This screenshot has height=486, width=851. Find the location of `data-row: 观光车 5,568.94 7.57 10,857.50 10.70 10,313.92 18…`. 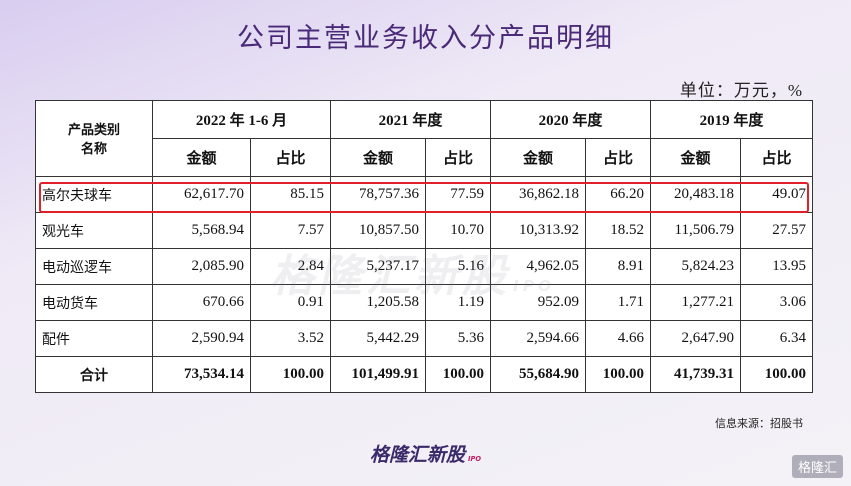

data-row: 观光车 5,568.94 7.57 10,857.50 10.70 10,313.92 18… is located at coordinates (424, 230).